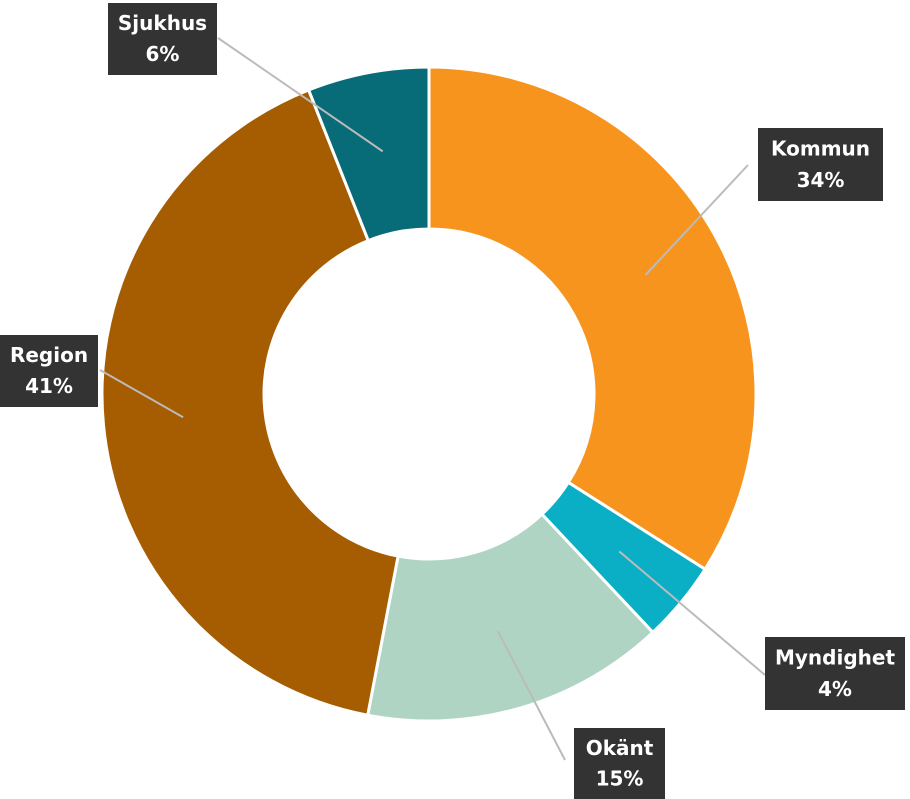 Image resolution: width=910 pixels, height=799 pixels. Describe the element at coordinates (820, 148) in the screenshot. I see `label-name: Kommun` at that location.